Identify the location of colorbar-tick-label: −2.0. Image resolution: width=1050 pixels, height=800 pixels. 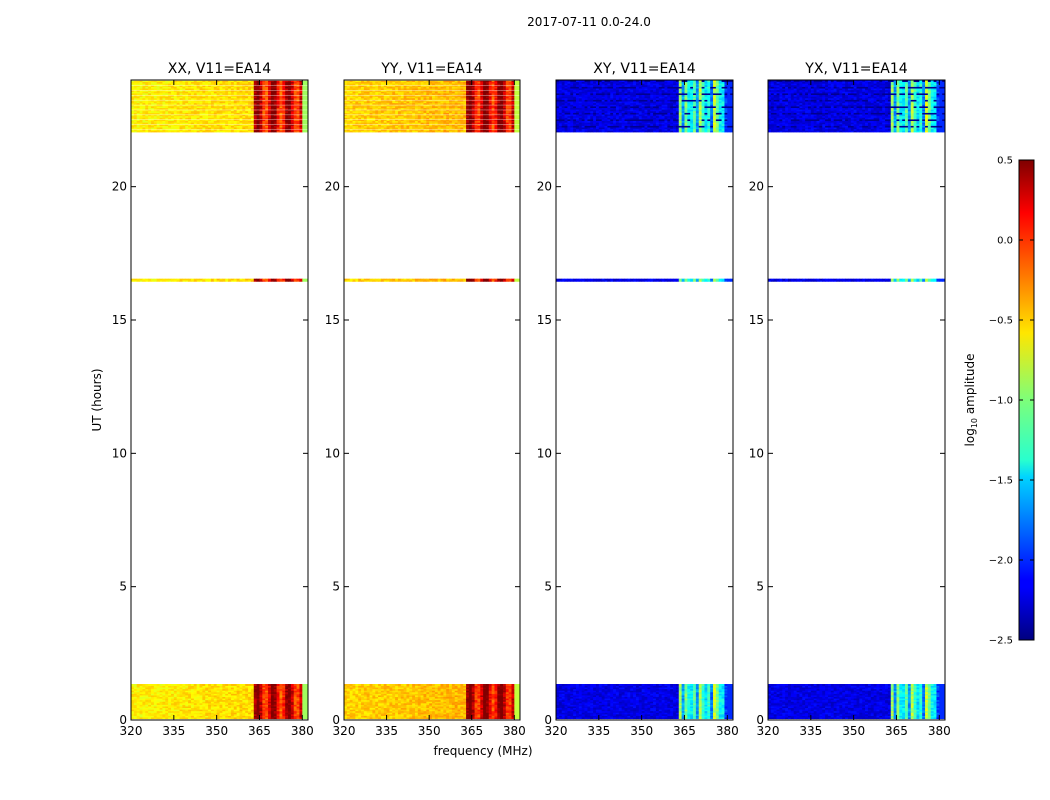
(1001, 561).